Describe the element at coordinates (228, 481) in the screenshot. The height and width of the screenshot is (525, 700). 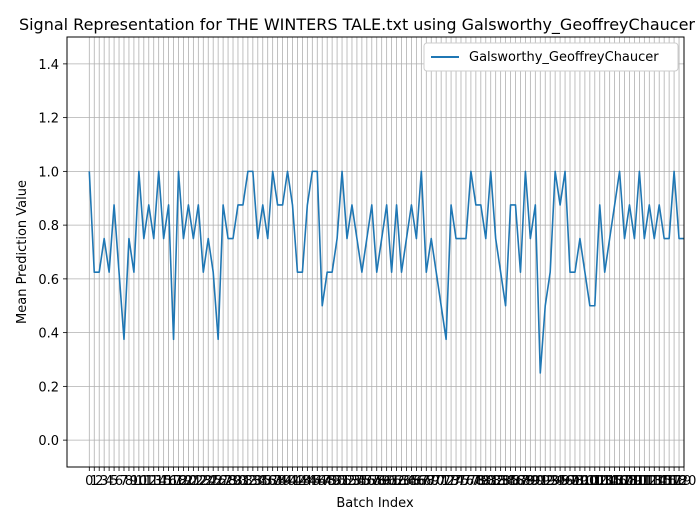
I see `x-tick-label: 28` at that location.